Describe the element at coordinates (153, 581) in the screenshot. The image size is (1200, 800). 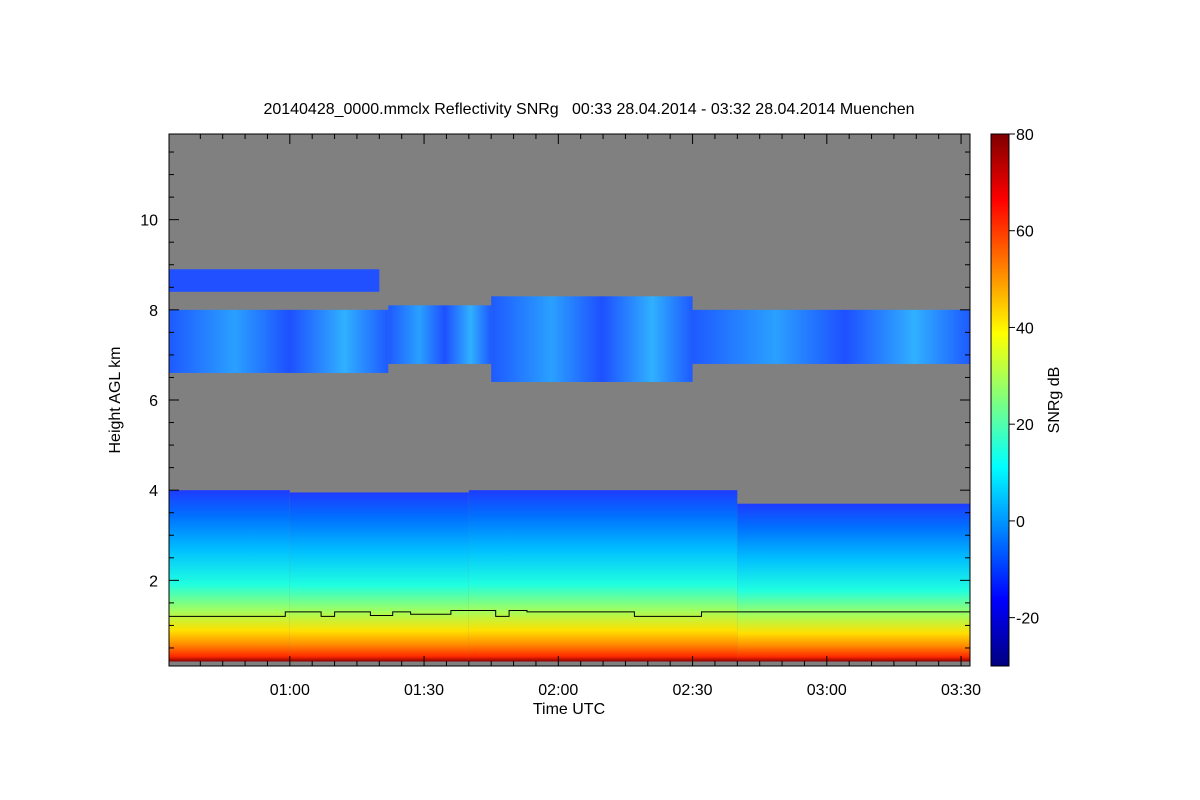
I see `y-tick-label: 2` at that location.